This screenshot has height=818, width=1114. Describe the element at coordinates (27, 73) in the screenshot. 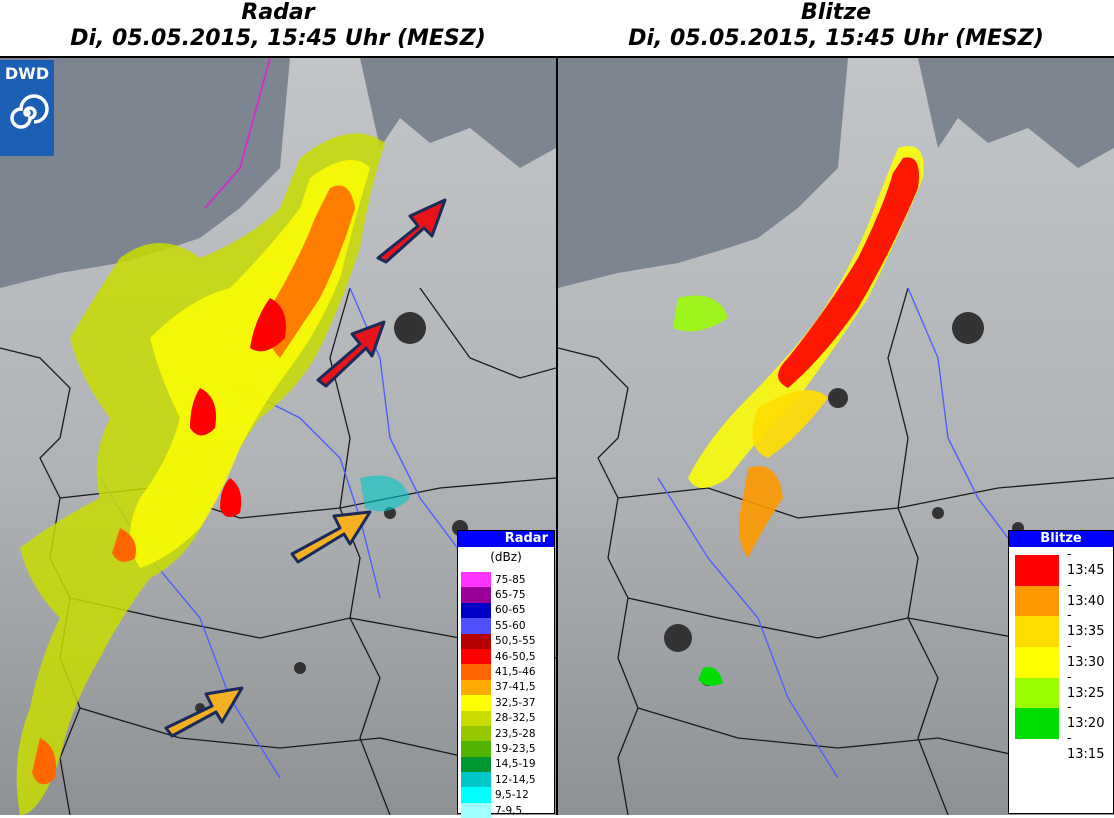

I see `dwd-logo-text: DWD` at that location.